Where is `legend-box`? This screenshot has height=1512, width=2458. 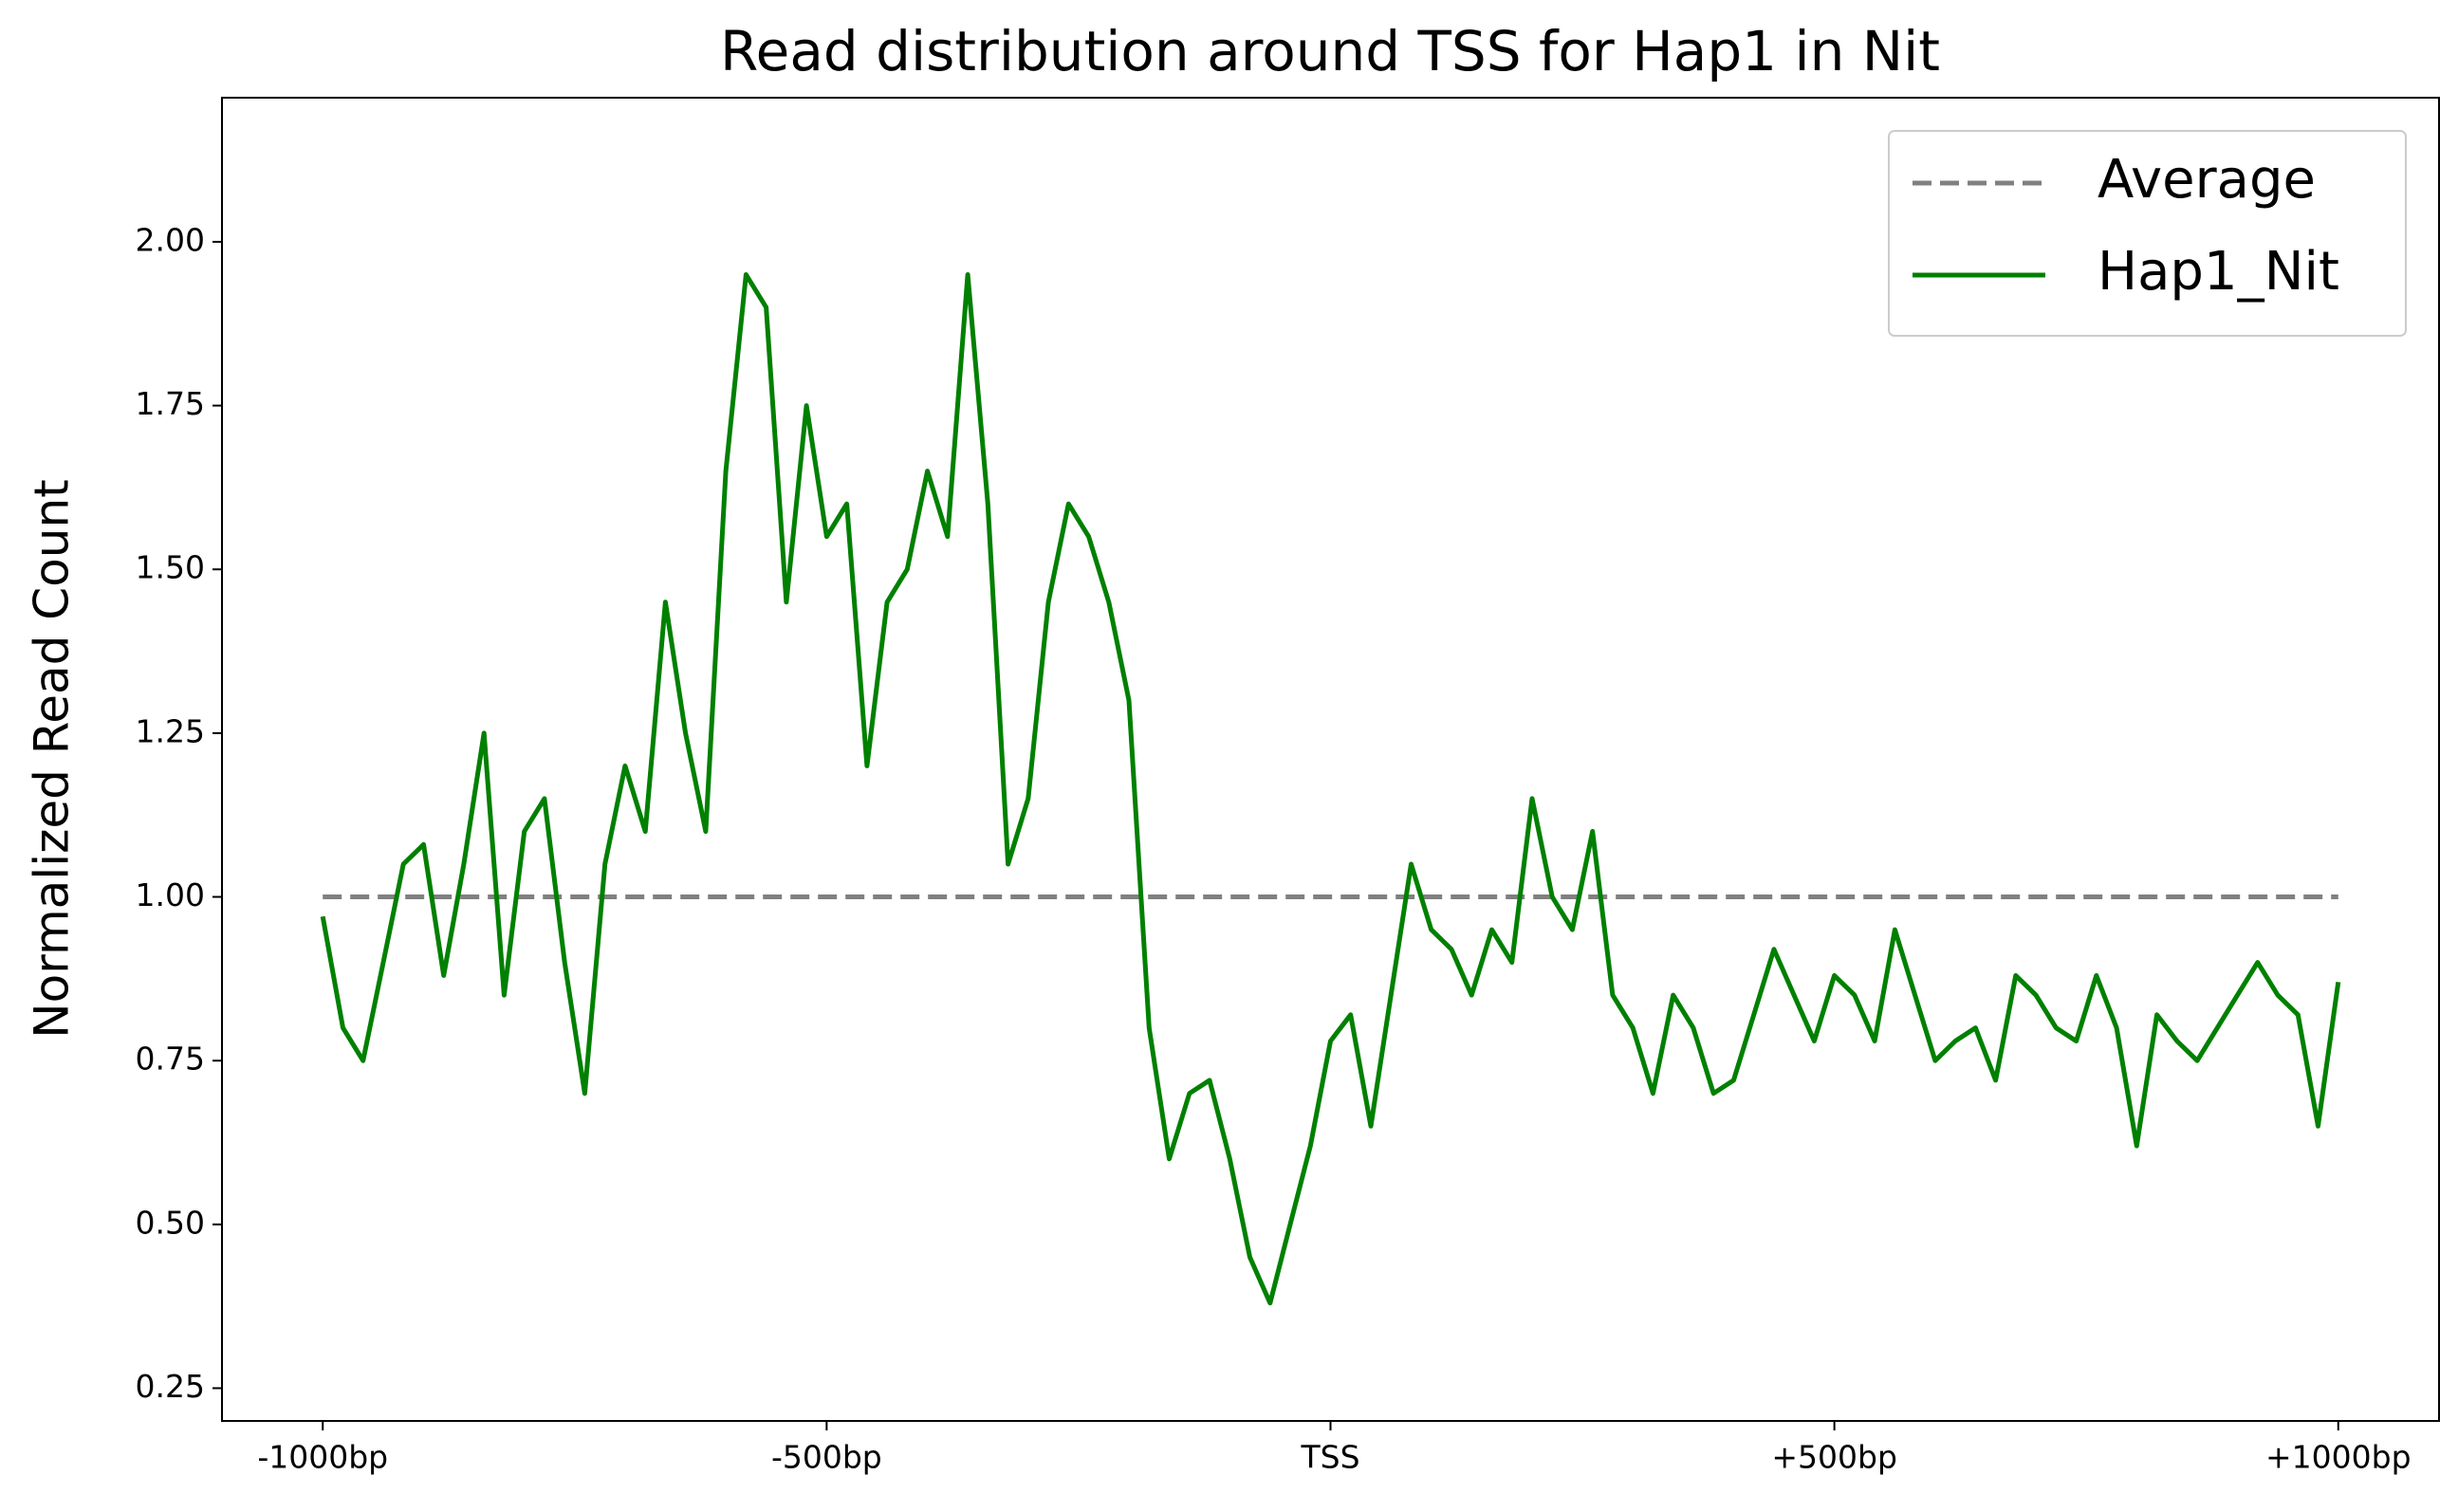
legend-box is located at coordinates (2147, 233).